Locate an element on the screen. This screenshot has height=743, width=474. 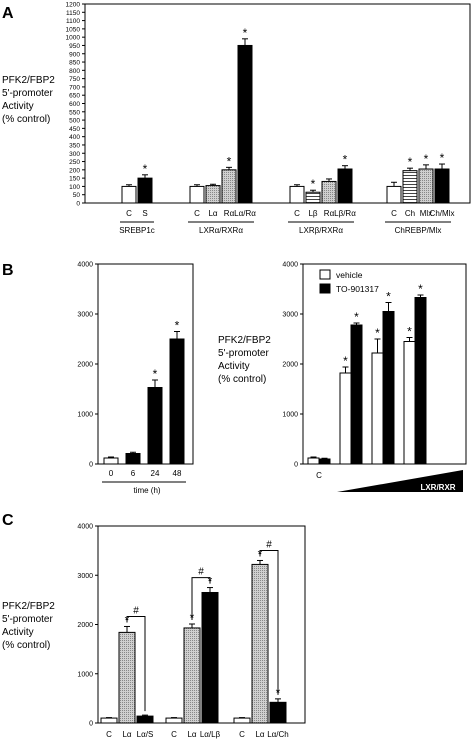
dose-gradient-wedge is located at coordinates (400, 481).